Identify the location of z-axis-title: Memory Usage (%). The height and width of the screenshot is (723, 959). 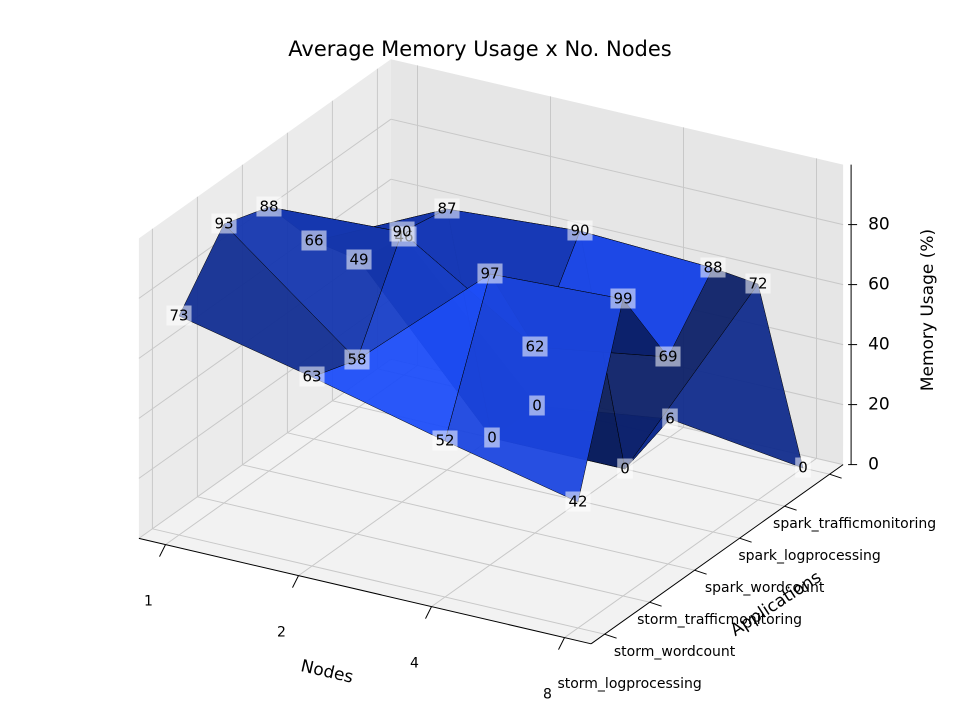
(928, 310).